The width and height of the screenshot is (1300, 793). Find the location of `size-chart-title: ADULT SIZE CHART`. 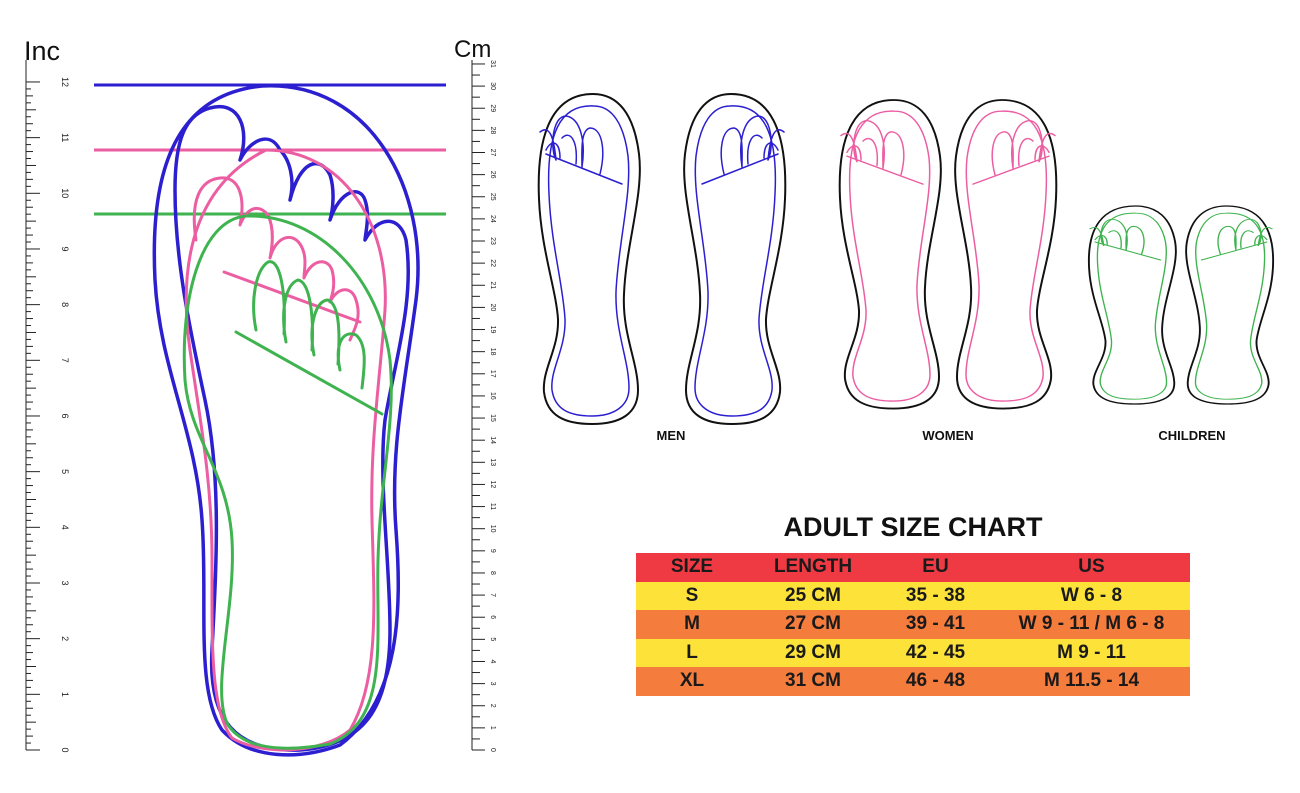

size-chart-title: ADULT SIZE CHART is located at coordinates (913, 527).